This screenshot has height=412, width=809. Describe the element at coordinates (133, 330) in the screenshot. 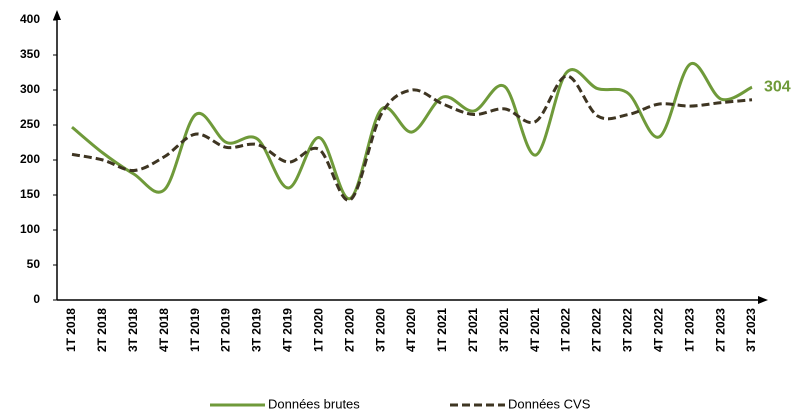

I see `x-tick-label: 3T 2018` at that location.